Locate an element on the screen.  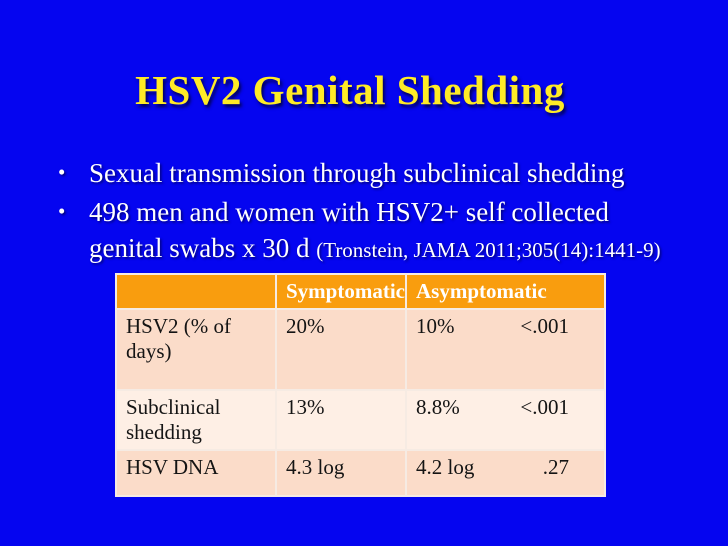
row-label: HSV DNA is located at coordinates (196, 473).